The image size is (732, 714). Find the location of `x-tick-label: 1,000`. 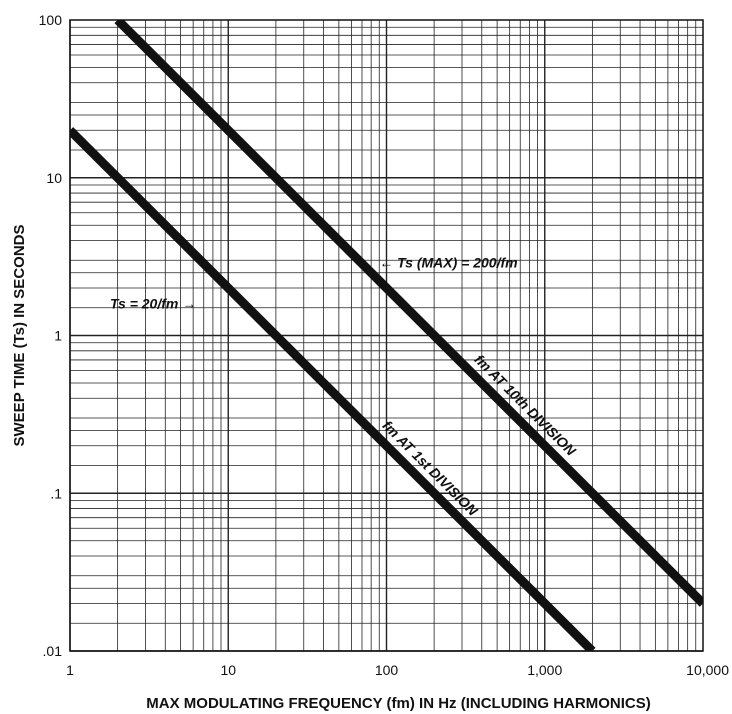

x-tick-label: 1,000 is located at coordinates (544, 670).